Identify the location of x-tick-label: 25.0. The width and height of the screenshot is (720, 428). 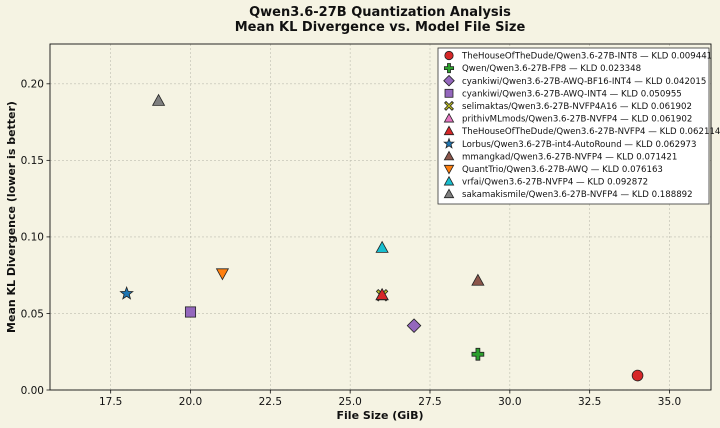
(349, 402).